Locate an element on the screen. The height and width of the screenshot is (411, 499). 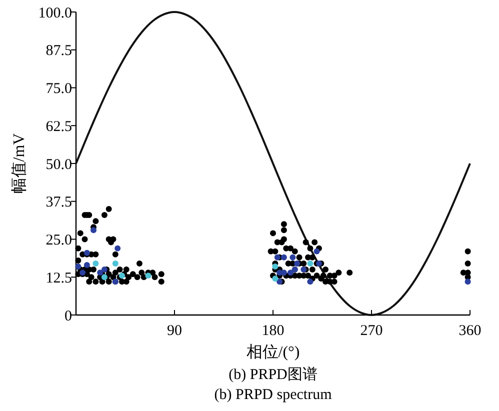
y-tick-label: 87.5 is located at coordinates (59, 51).